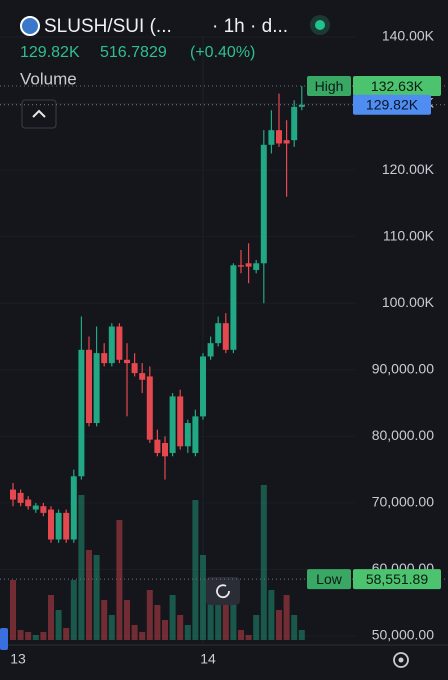 This screenshot has width=448, height=680. Describe the element at coordinates (403, 502) in the screenshot. I see `y-tick-label: 70,000.00` at that location.